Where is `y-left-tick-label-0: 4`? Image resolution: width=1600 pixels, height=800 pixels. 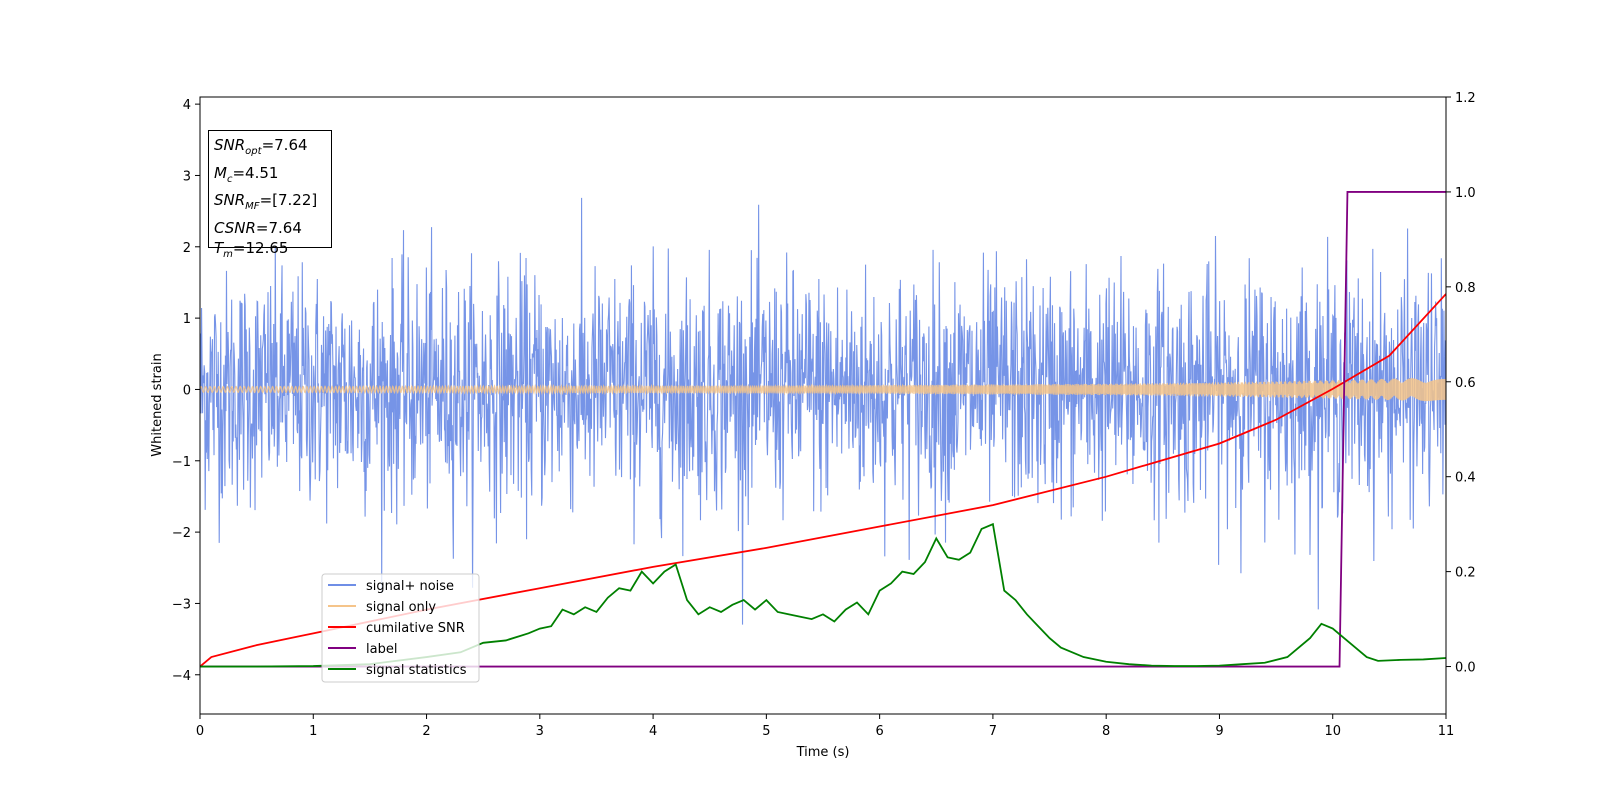 y-left-tick-label-0: 4 is located at coordinates (187, 105).